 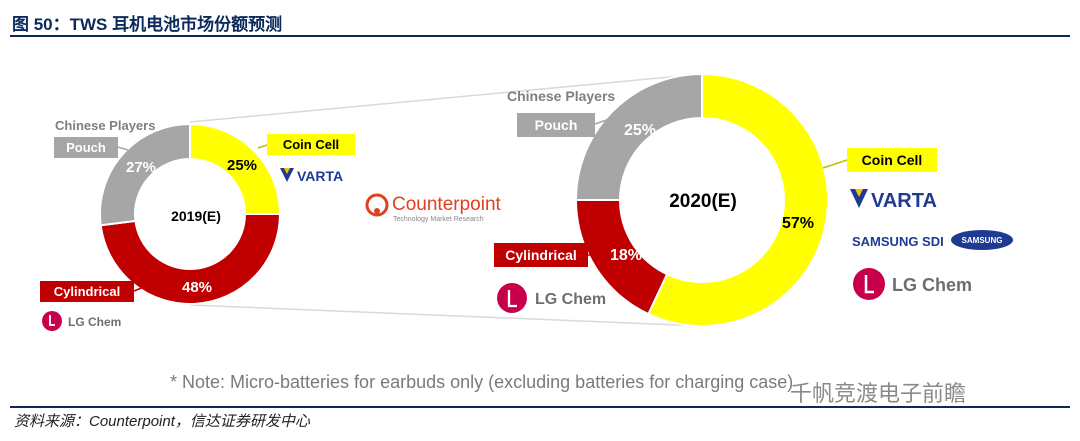 I want to click on source-note: 资料来源：Counterpoint，信达证券研发中心, so click(x=162, y=421).